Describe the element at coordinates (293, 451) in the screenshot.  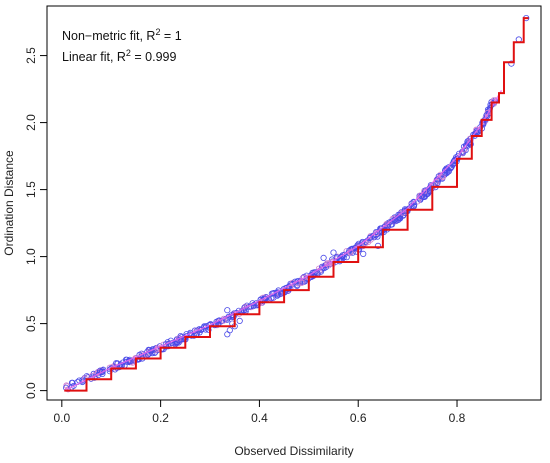
I see `x-axis-label: Observed Dissimilarity` at that location.